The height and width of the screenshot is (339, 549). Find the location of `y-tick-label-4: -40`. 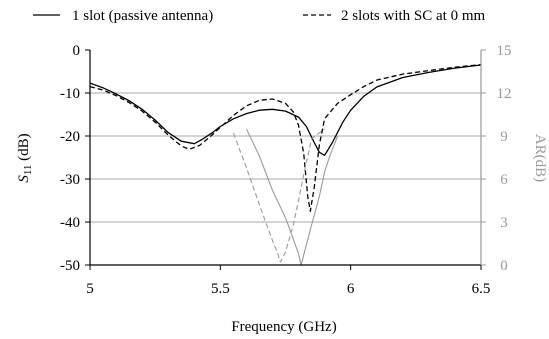

y-tick-label-4: -40 is located at coordinates (70, 223).